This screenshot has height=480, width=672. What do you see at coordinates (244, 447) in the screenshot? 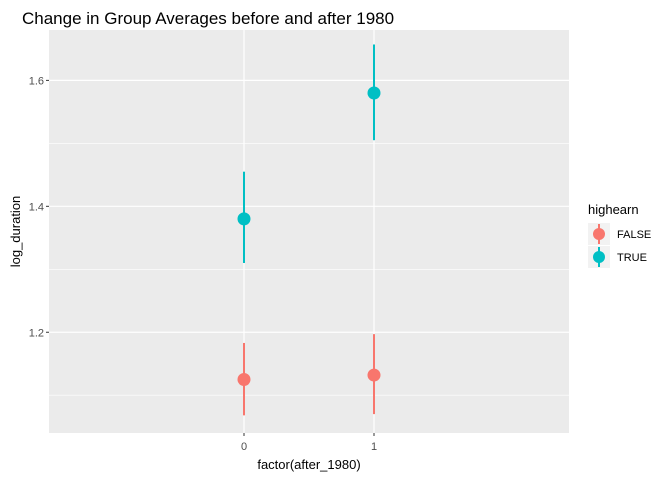
I see `x-tick-label: 0` at bounding box center [244, 447].